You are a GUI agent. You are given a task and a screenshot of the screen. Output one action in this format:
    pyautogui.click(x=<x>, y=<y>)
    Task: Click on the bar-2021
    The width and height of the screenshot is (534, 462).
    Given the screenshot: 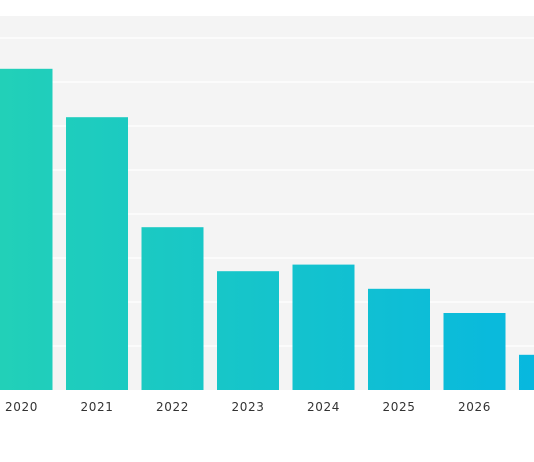 What is the action you would take?
    pyautogui.click(x=97, y=253)
    